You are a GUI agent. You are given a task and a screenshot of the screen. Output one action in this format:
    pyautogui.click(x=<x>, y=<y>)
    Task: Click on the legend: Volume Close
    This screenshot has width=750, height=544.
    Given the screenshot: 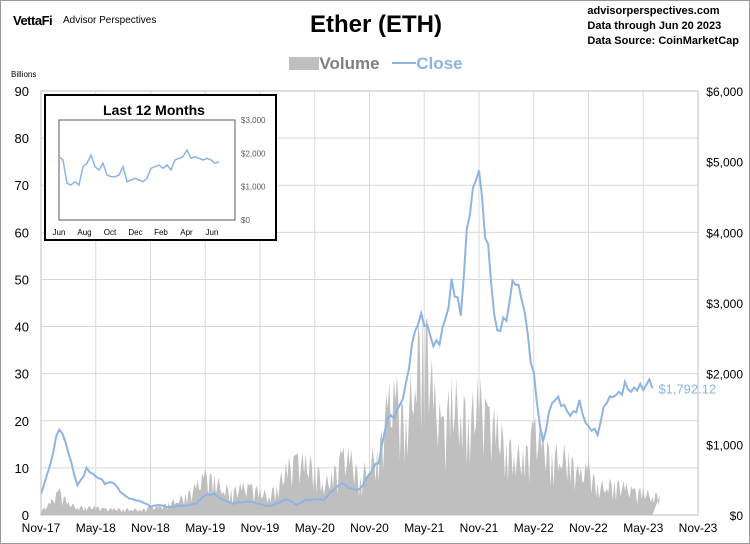 What is the action you would take?
    pyautogui.click(x=375, y=64)
    